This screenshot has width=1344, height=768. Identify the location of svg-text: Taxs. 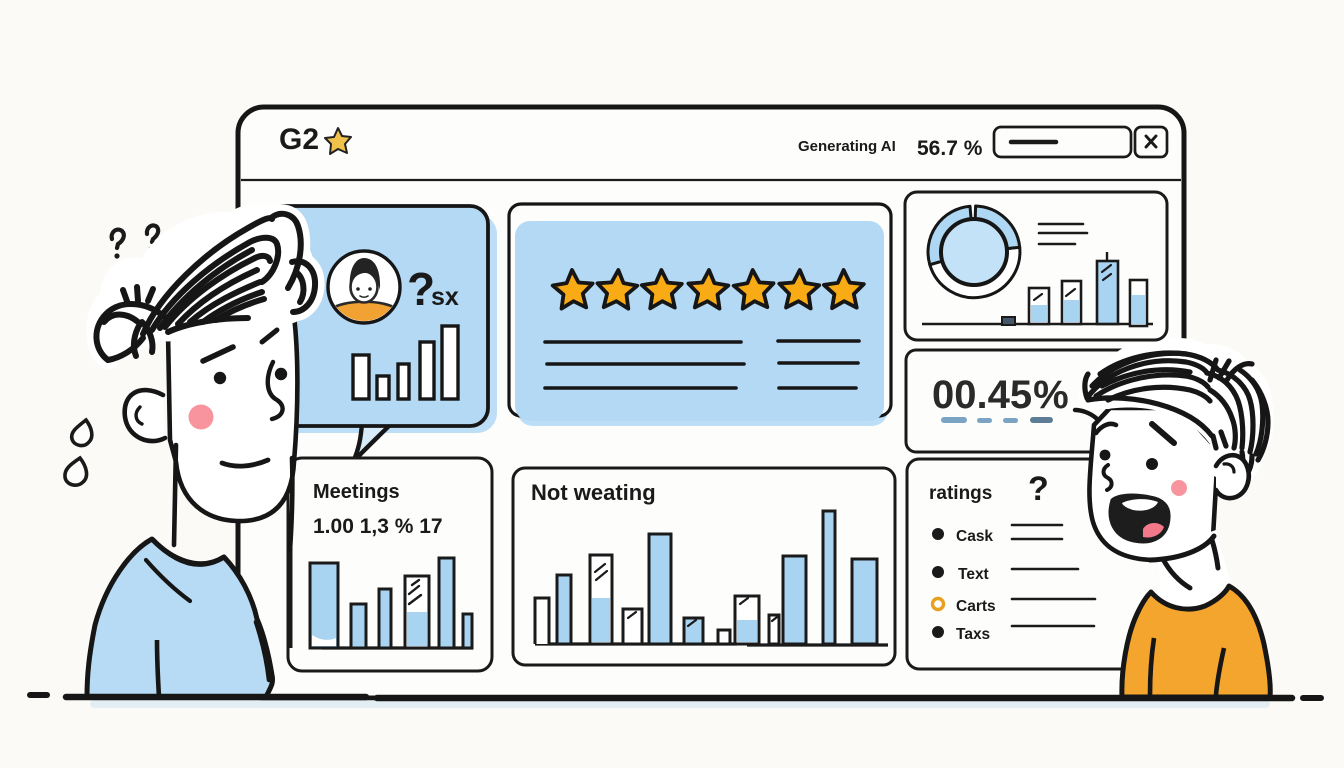
(973, 634).